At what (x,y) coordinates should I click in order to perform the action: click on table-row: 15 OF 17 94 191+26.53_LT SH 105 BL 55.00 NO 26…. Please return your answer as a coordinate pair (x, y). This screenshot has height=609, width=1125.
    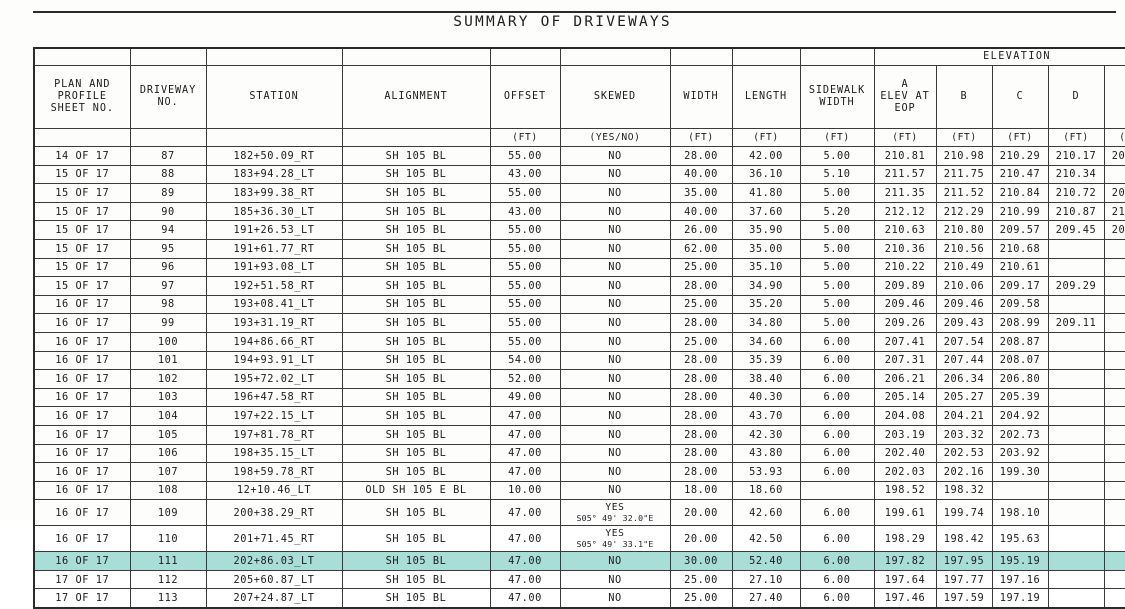
    Looking at the image, I should click on (579, 230).